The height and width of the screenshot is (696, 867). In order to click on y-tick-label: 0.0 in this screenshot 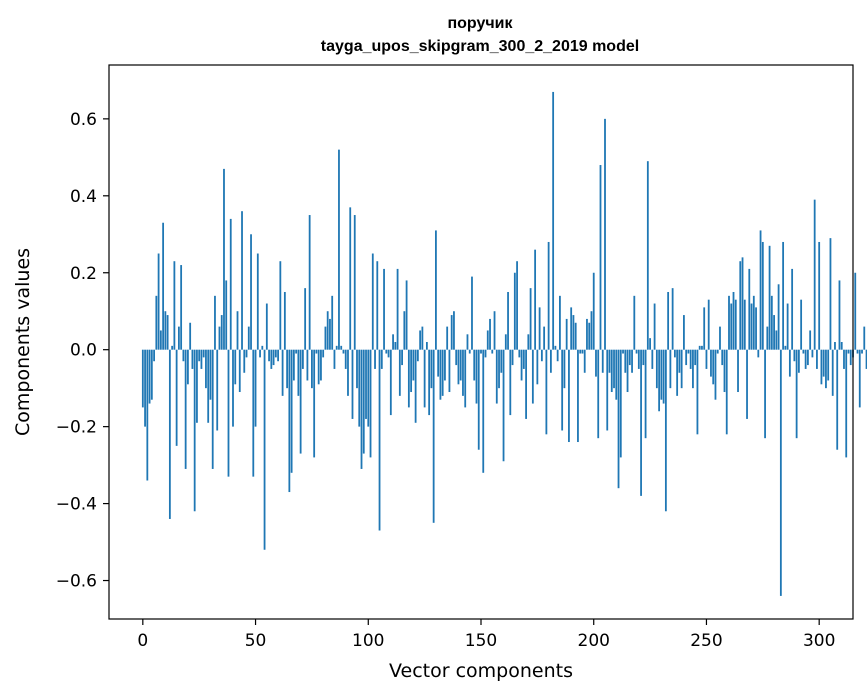, I will do `click(83, 351)`.